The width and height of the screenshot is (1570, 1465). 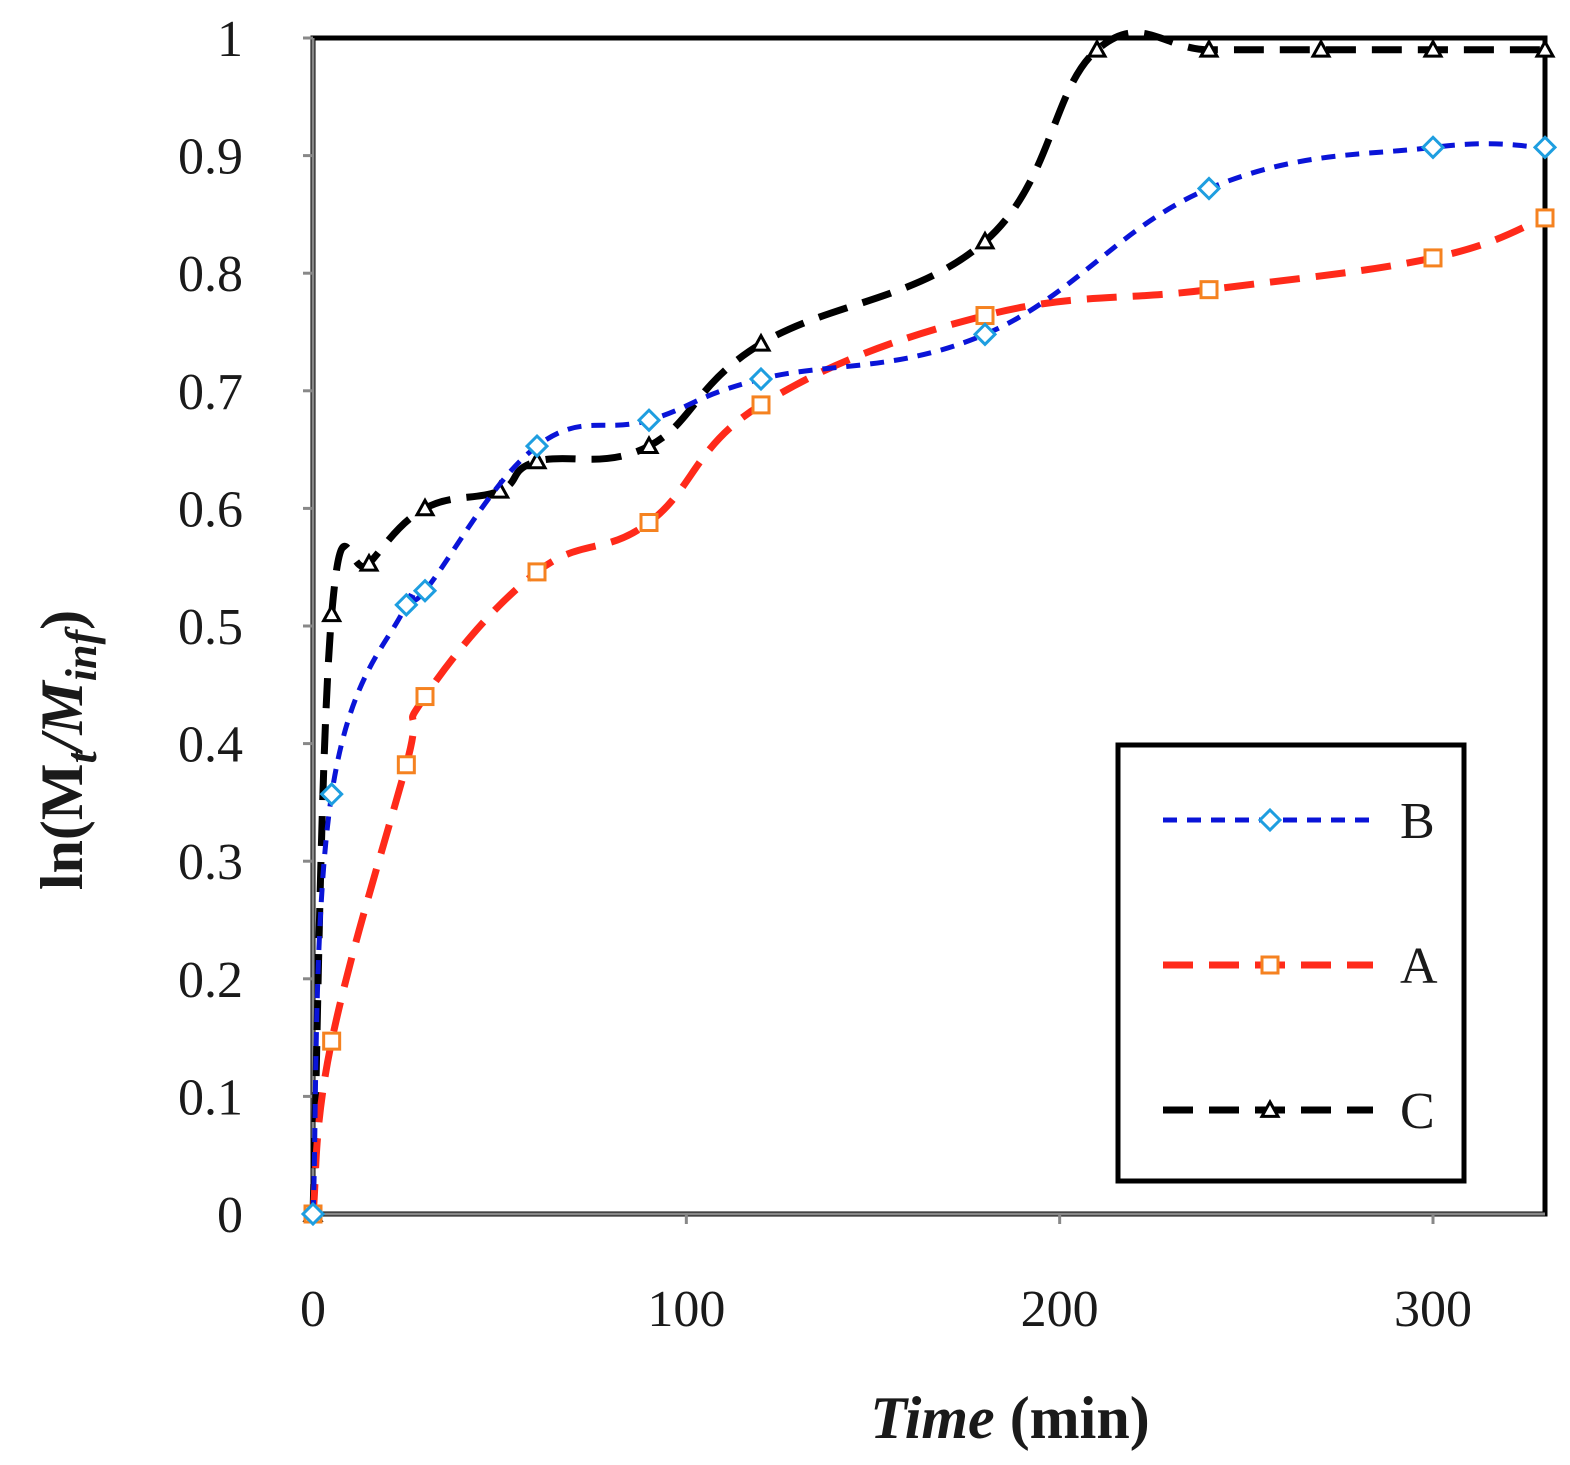 I want to click on x-axis-title-unit: (min), so click(x=1072, y=1418).